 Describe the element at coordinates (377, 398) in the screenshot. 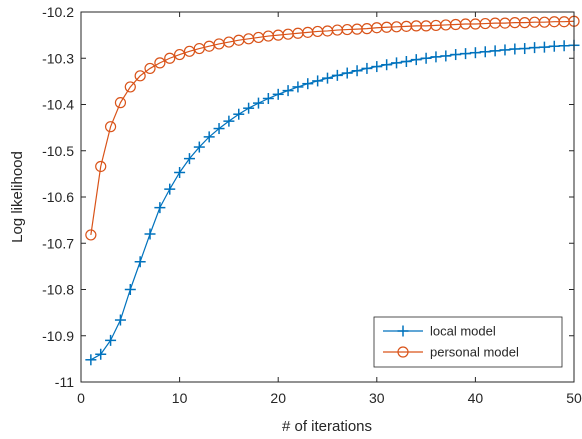

I see `x-tick-label: 30` at that location.